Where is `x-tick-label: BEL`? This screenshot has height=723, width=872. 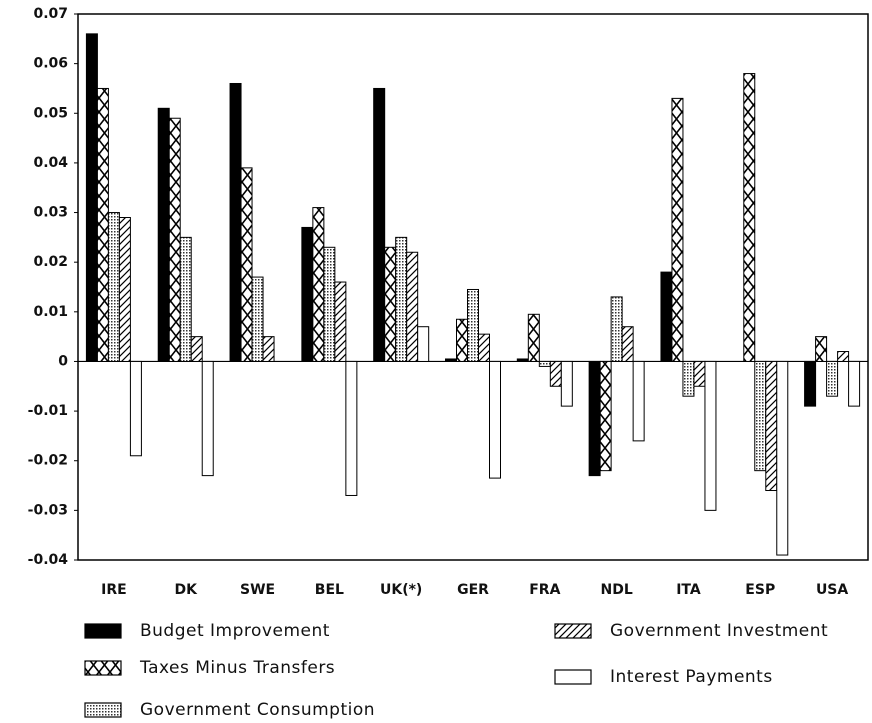 x-tick-label: BEL is located at coordinates (329, 590).